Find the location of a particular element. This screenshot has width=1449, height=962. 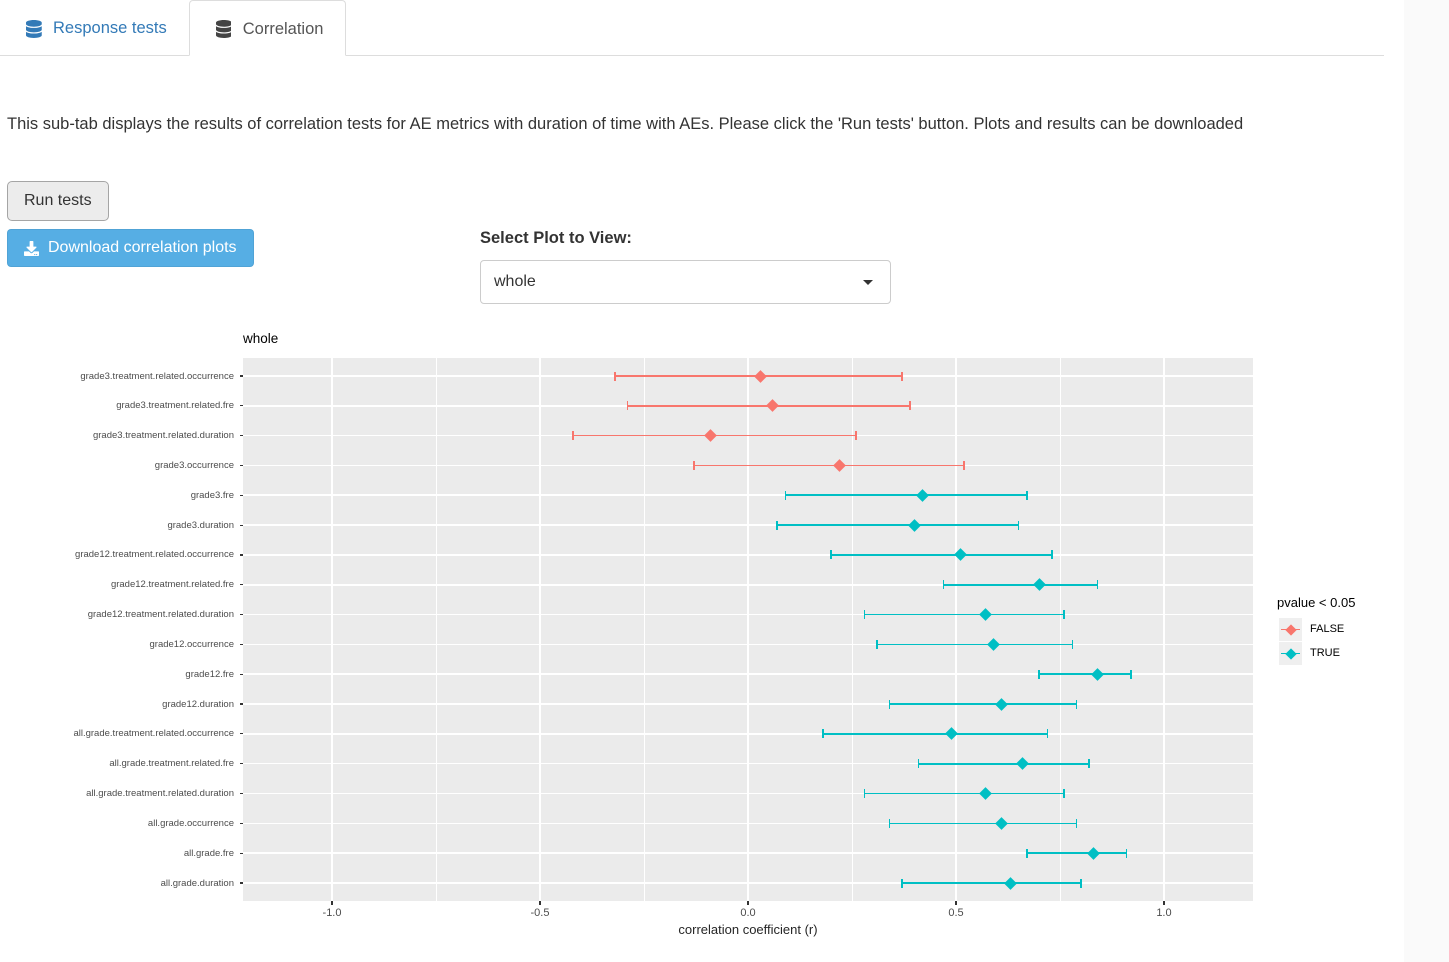

y-tick-label: grade3.treatment.related.fre is located at coordinates (175, 406).